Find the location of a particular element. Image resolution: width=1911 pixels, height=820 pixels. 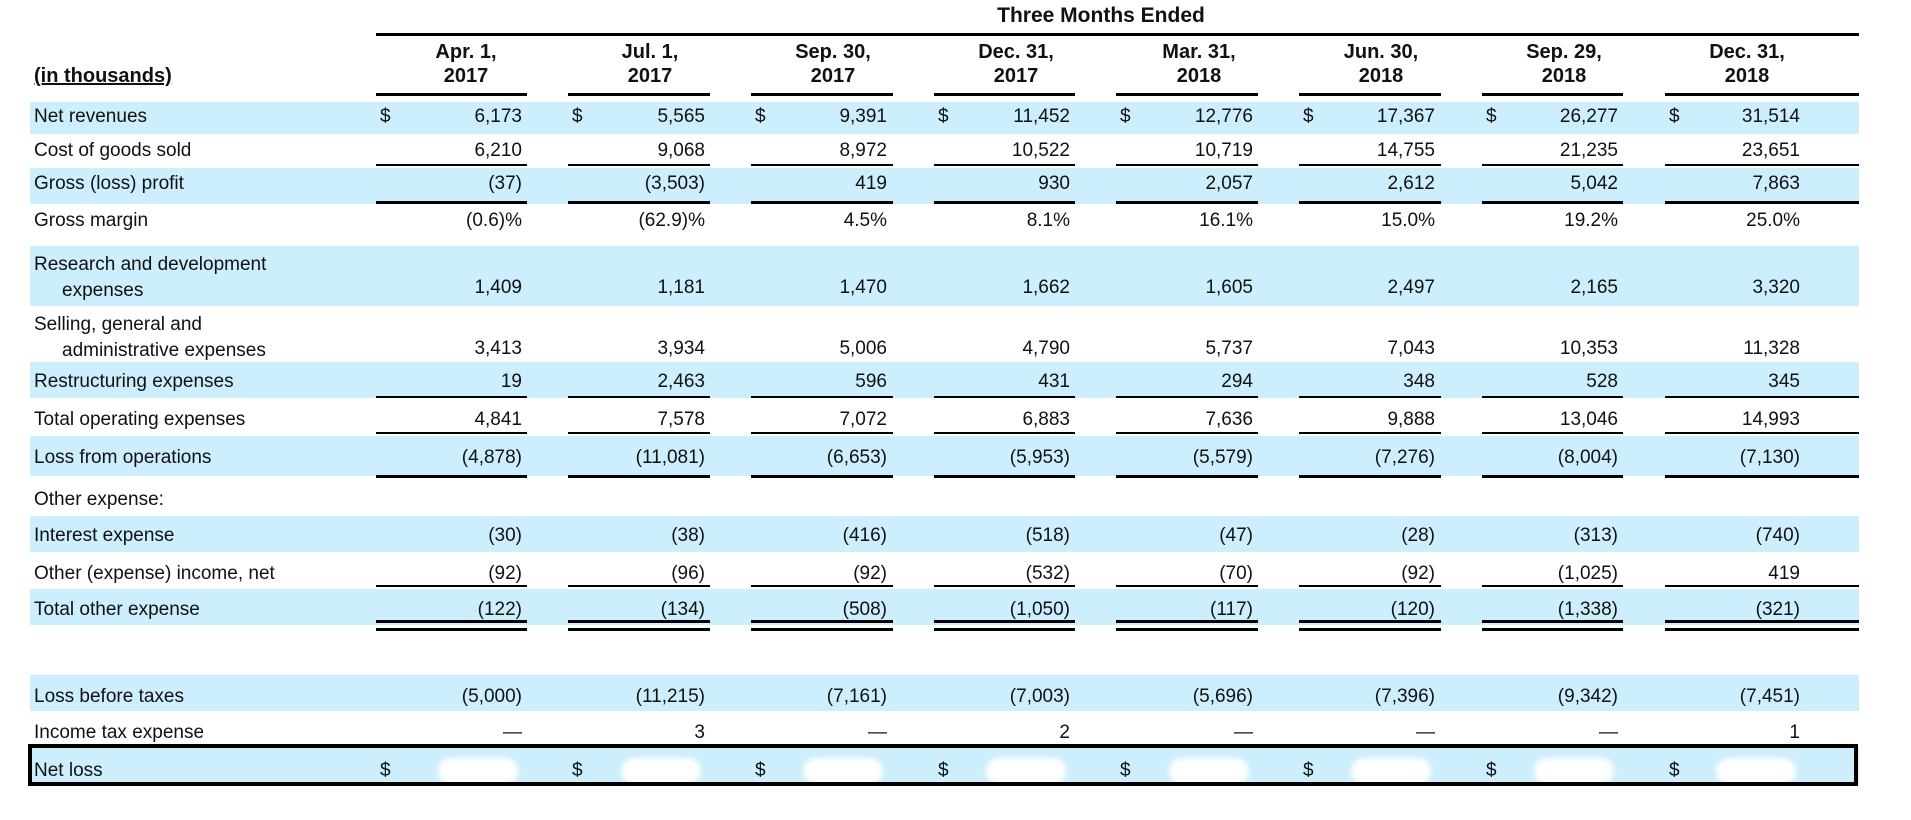

table-cell: 2,165 is located at coordinates (1594, 287).